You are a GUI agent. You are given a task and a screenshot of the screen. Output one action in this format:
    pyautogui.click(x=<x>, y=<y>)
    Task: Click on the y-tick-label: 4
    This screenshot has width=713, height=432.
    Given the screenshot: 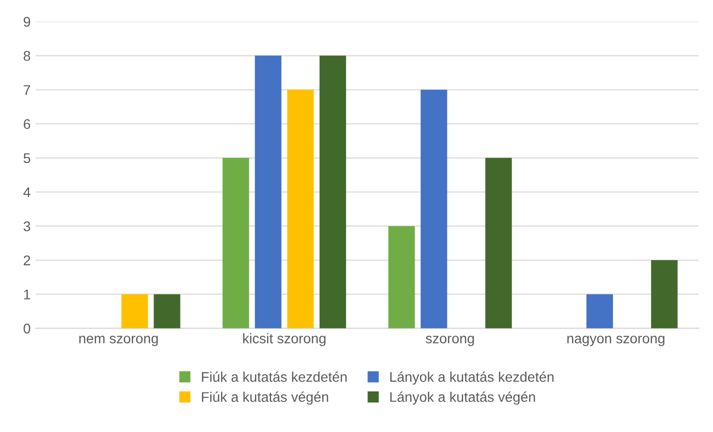 What is the action you would take?
    pyautogui.click(x=26, y=192)
    